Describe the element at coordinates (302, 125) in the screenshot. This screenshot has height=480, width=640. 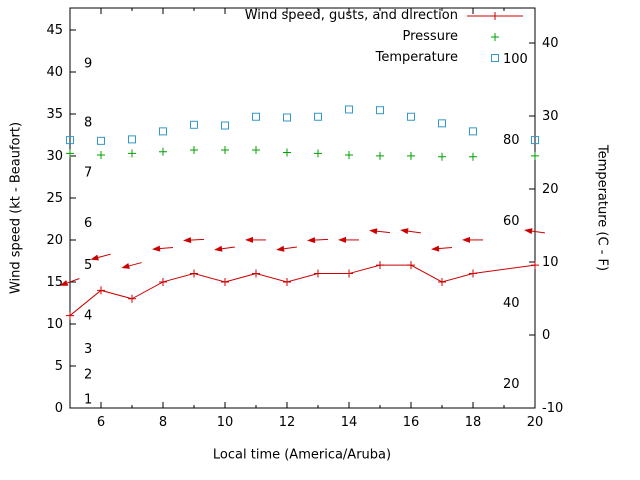
I see `temperature-series` at that location.